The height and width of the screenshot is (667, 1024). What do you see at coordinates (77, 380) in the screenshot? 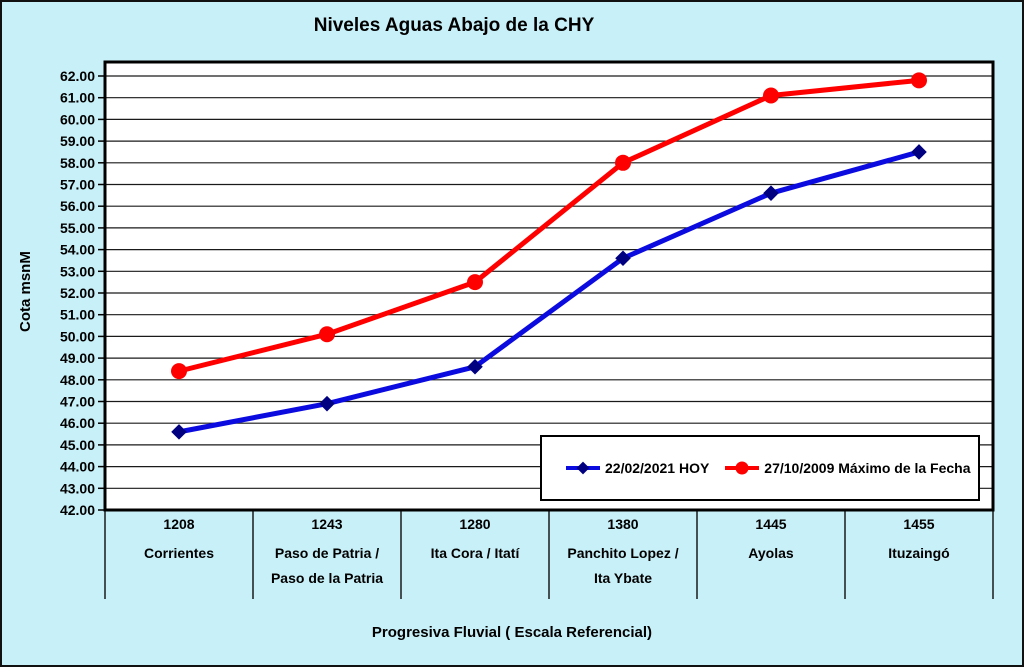
I see `y-tick-label: 48.00` at bounding box center [77, 380].